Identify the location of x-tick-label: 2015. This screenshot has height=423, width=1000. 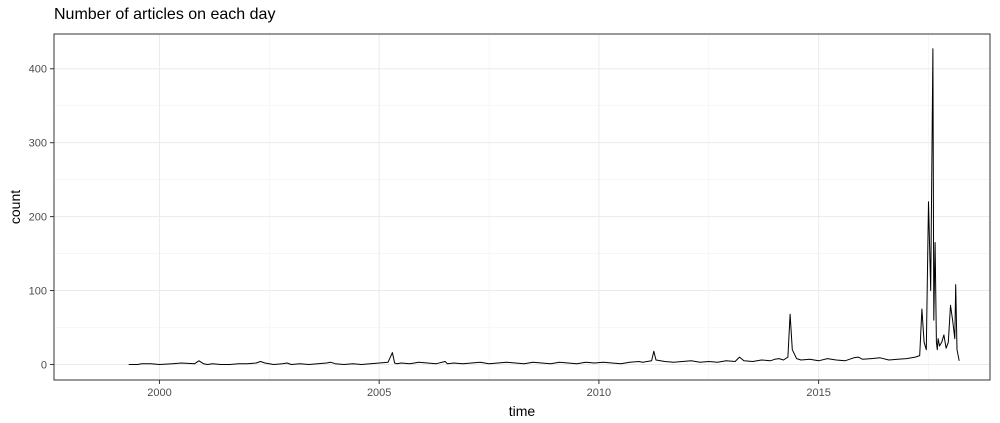
(818, 393).